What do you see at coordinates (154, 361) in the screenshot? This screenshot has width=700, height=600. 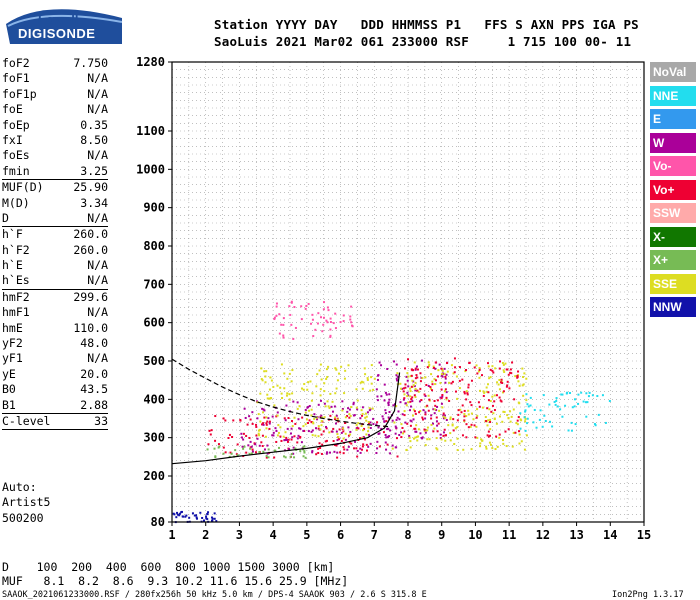 I see `y-tick-label: 500` at bounding box center [154, 361].